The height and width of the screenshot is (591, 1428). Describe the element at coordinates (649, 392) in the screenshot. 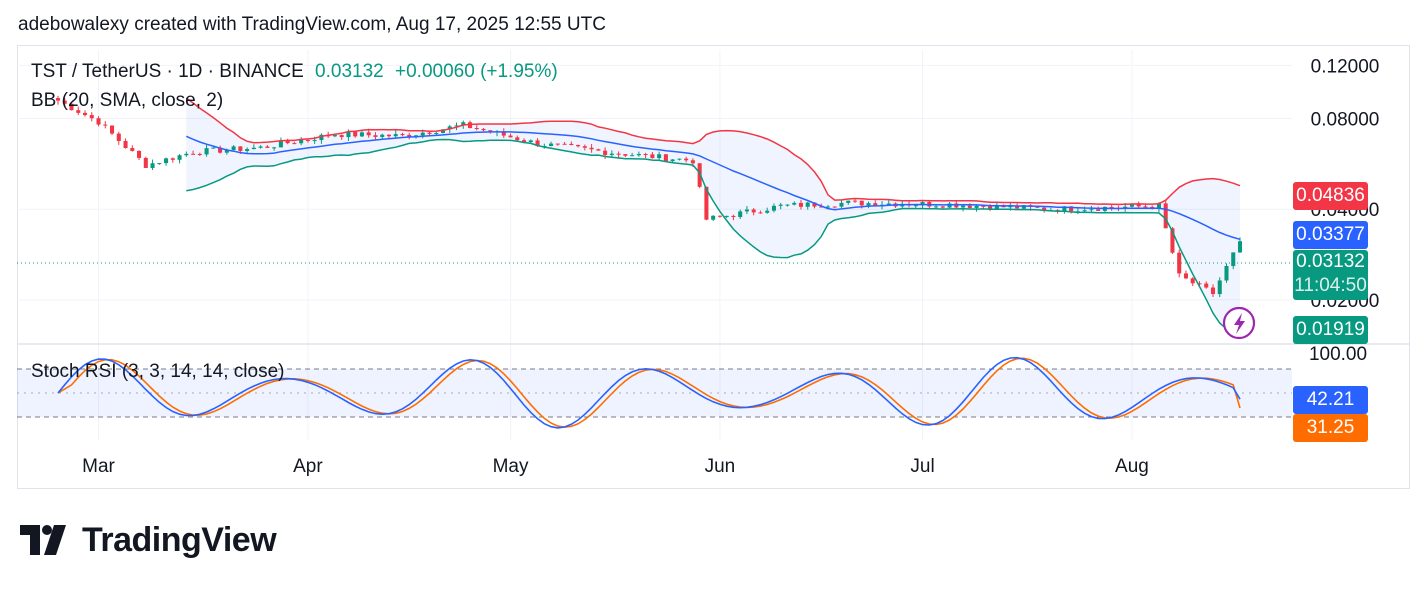

I see `stoch-k-line` at that location.